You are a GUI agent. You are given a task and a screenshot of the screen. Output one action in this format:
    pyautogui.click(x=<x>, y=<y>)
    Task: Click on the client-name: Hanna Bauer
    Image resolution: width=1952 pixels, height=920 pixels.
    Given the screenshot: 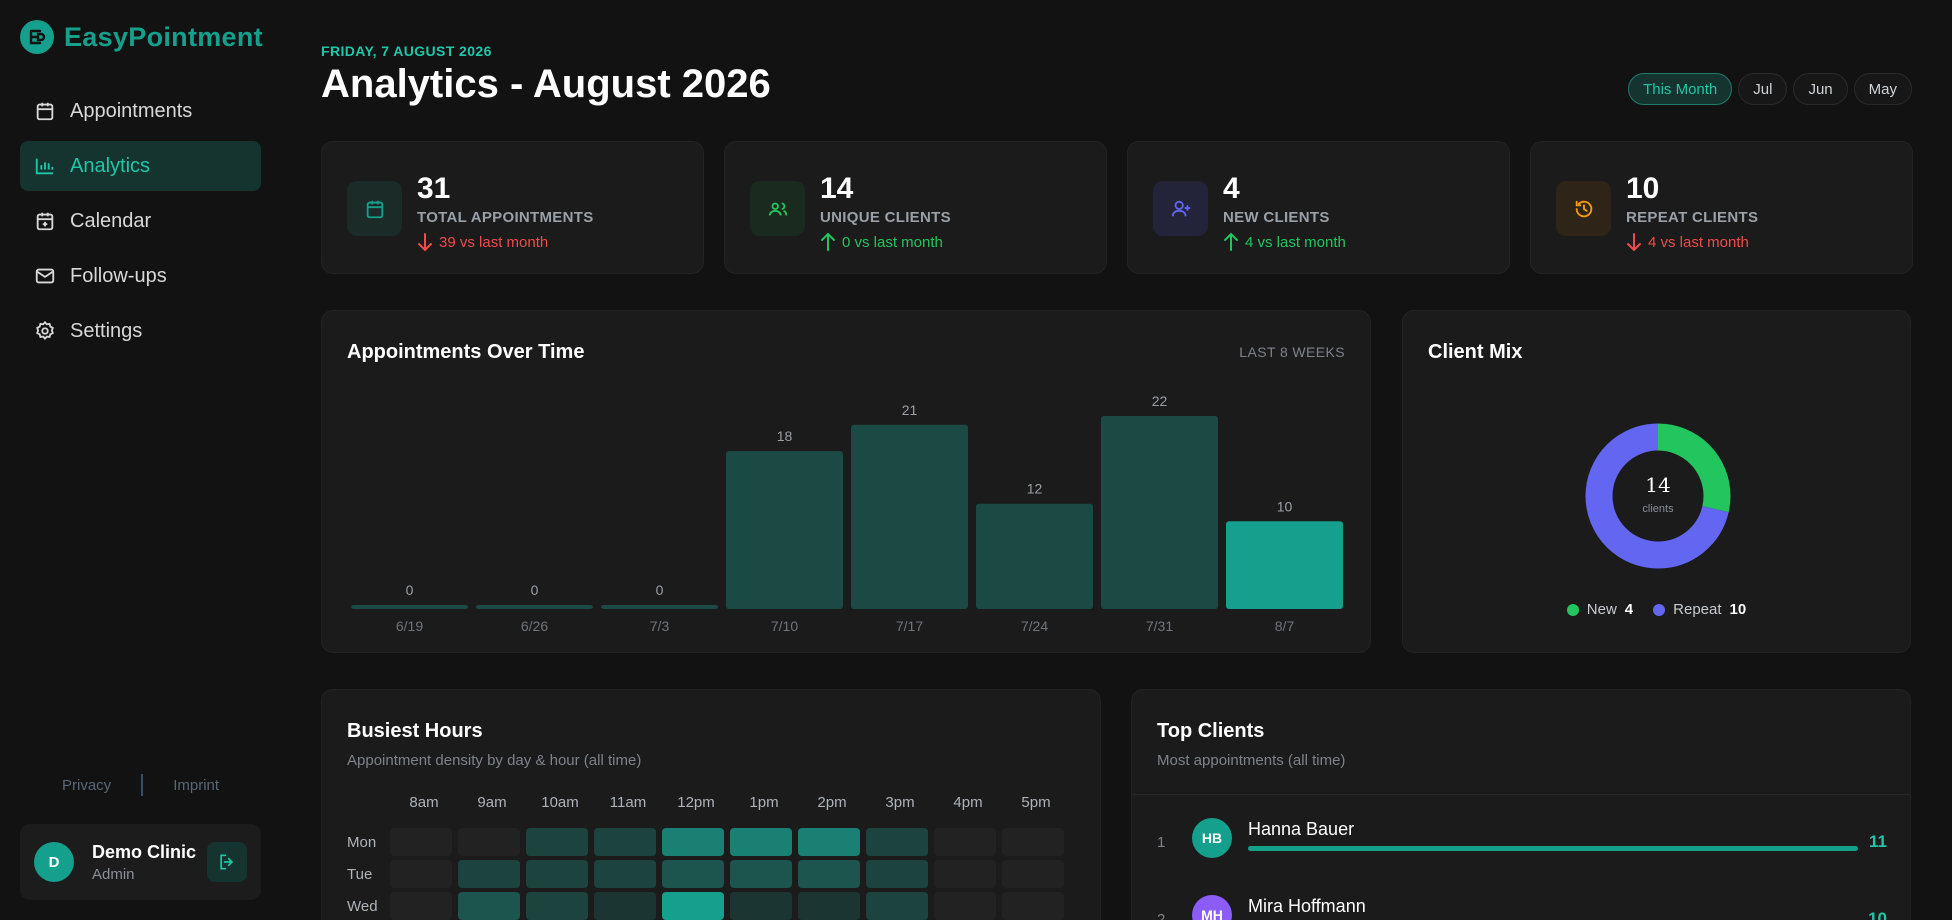 What is the action you would take?
    pyautogui.click(x=1301, y=829)
    